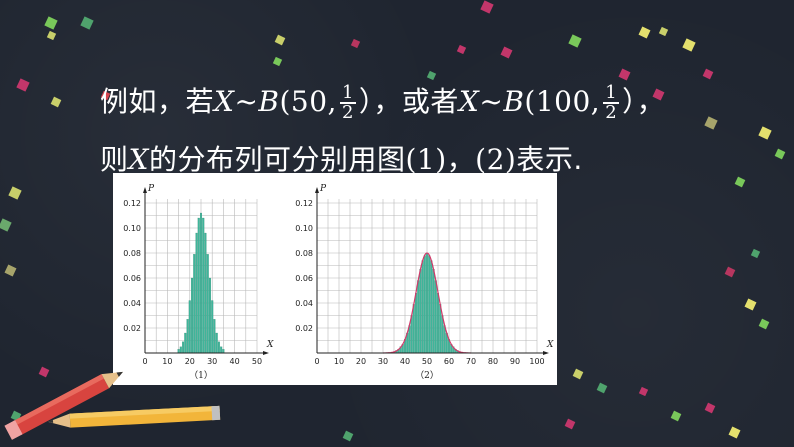 The height and width of the screenshot is (447, 794). I want to click on chart-caption: （1）, so click(201, 375).